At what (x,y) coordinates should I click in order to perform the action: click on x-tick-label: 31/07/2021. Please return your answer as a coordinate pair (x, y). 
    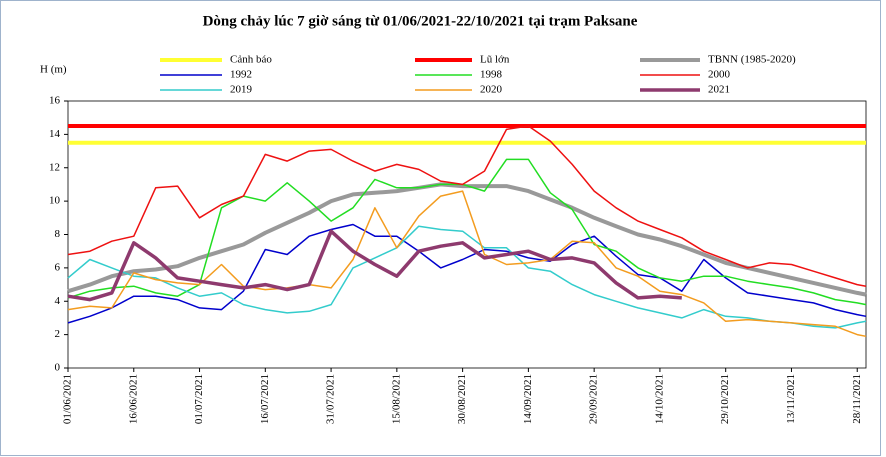
    Looking at the image, I should click on (331, 399).